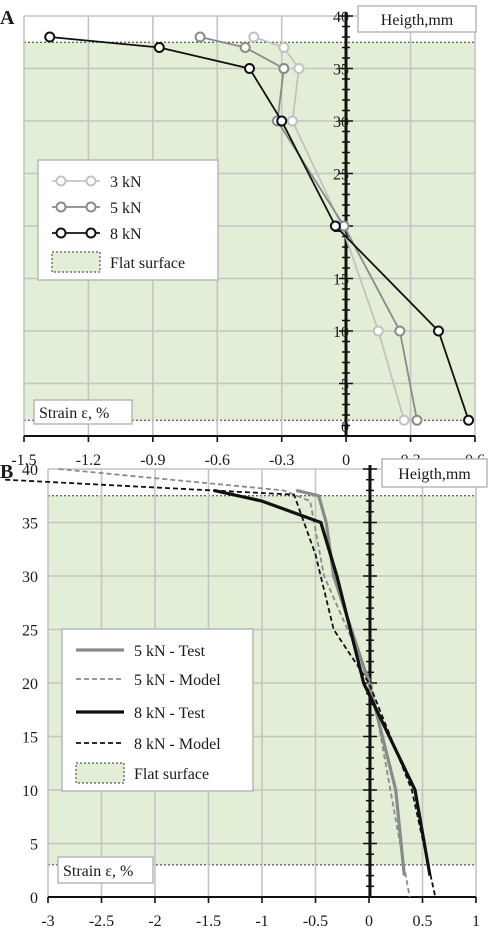  Describe the element at coordinates (30, 684) in the screenshot. I see `y-tick-label: 20` at that location.